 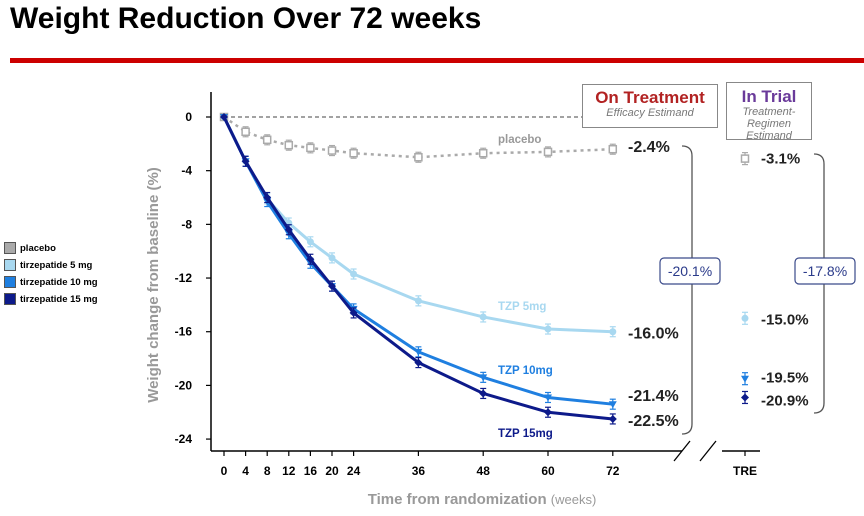 I want to click on on-treatment-subtitle: Efficacy Estimand, so click(x=650, y=113).